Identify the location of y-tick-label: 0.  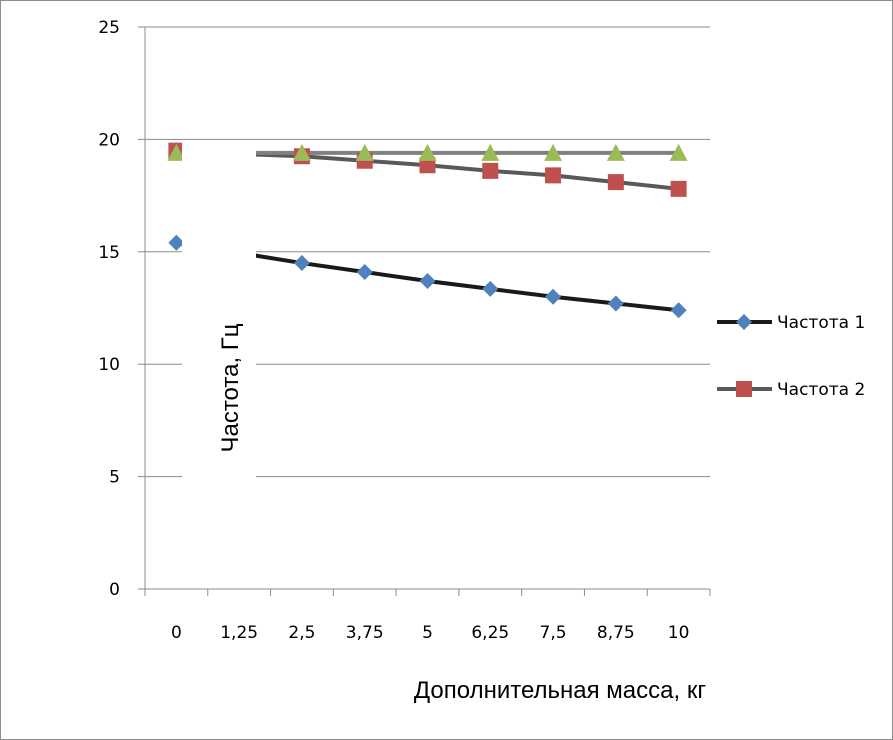
(114, 590).